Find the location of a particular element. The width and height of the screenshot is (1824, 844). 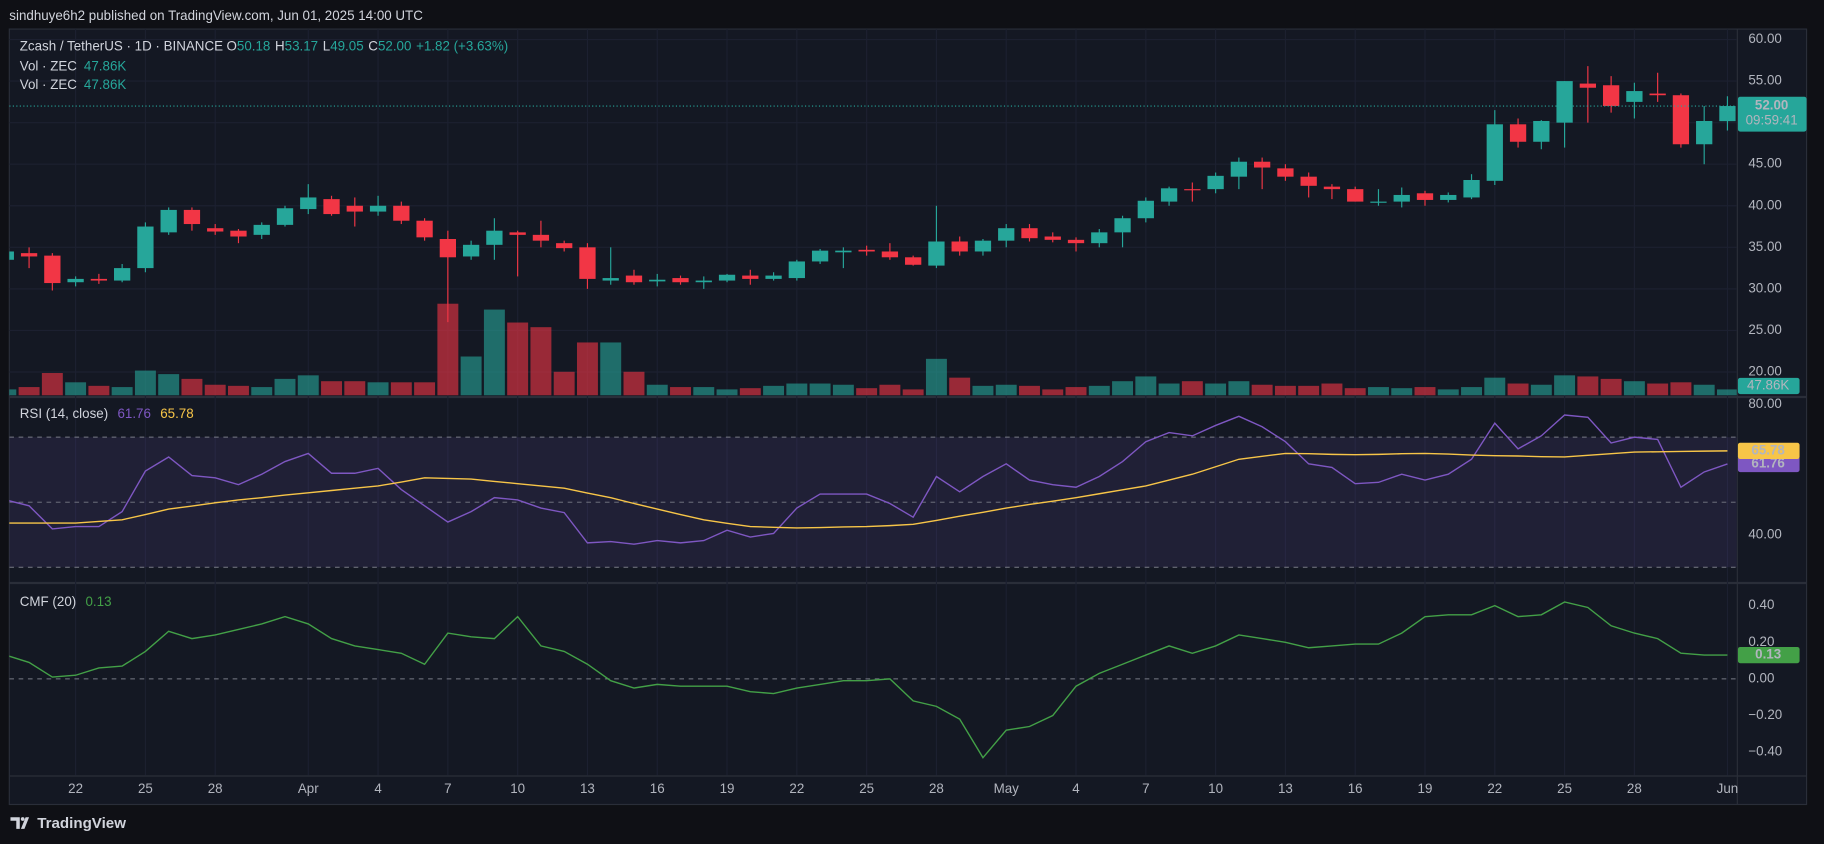

x-tick-label: 7 is located at coordinates (447, 788).